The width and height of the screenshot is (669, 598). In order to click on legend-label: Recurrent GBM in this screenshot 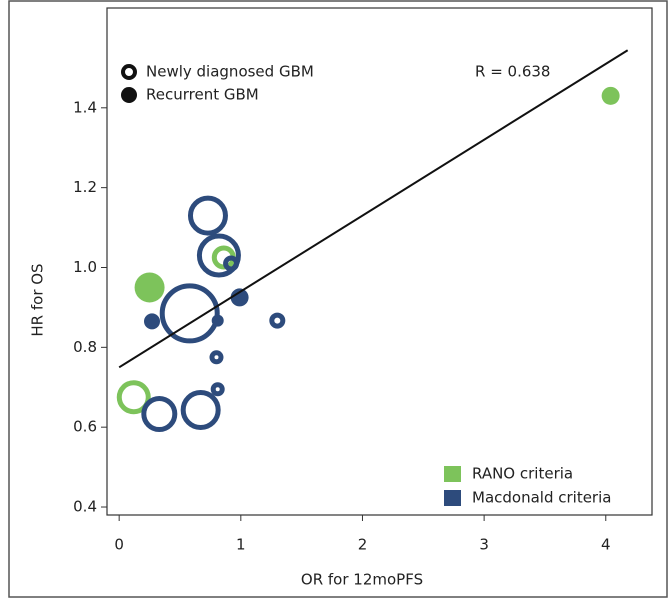, I will do `click(202, 95)`.